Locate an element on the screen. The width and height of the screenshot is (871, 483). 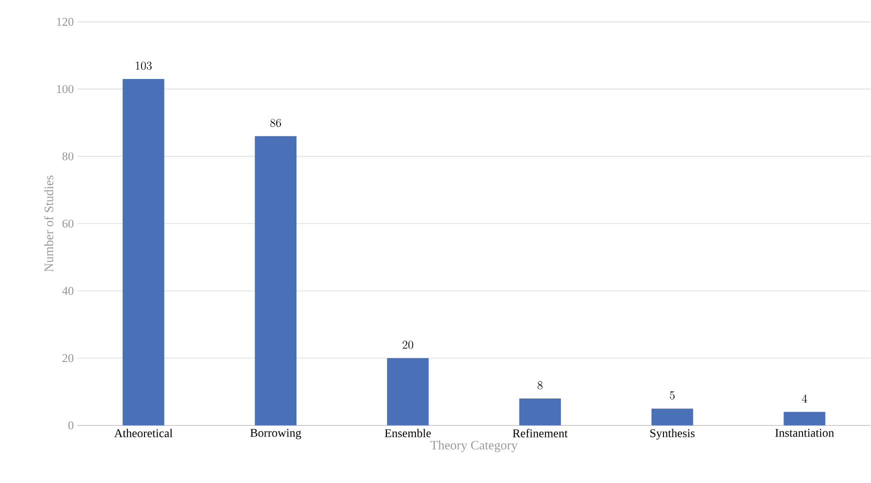
y-axis-title: Number of Studies is located at coordinates (49, 224).